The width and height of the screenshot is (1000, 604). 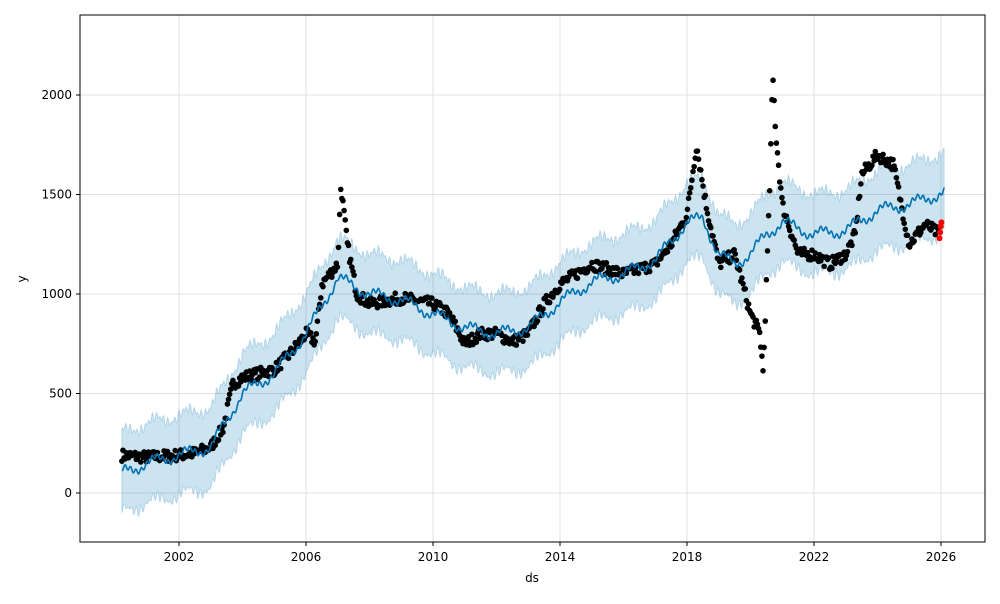 What do you see at coordinates (687, 557) in the screenshot?
I see `x-tick-label: 2018` at bounding box center [687, 557].